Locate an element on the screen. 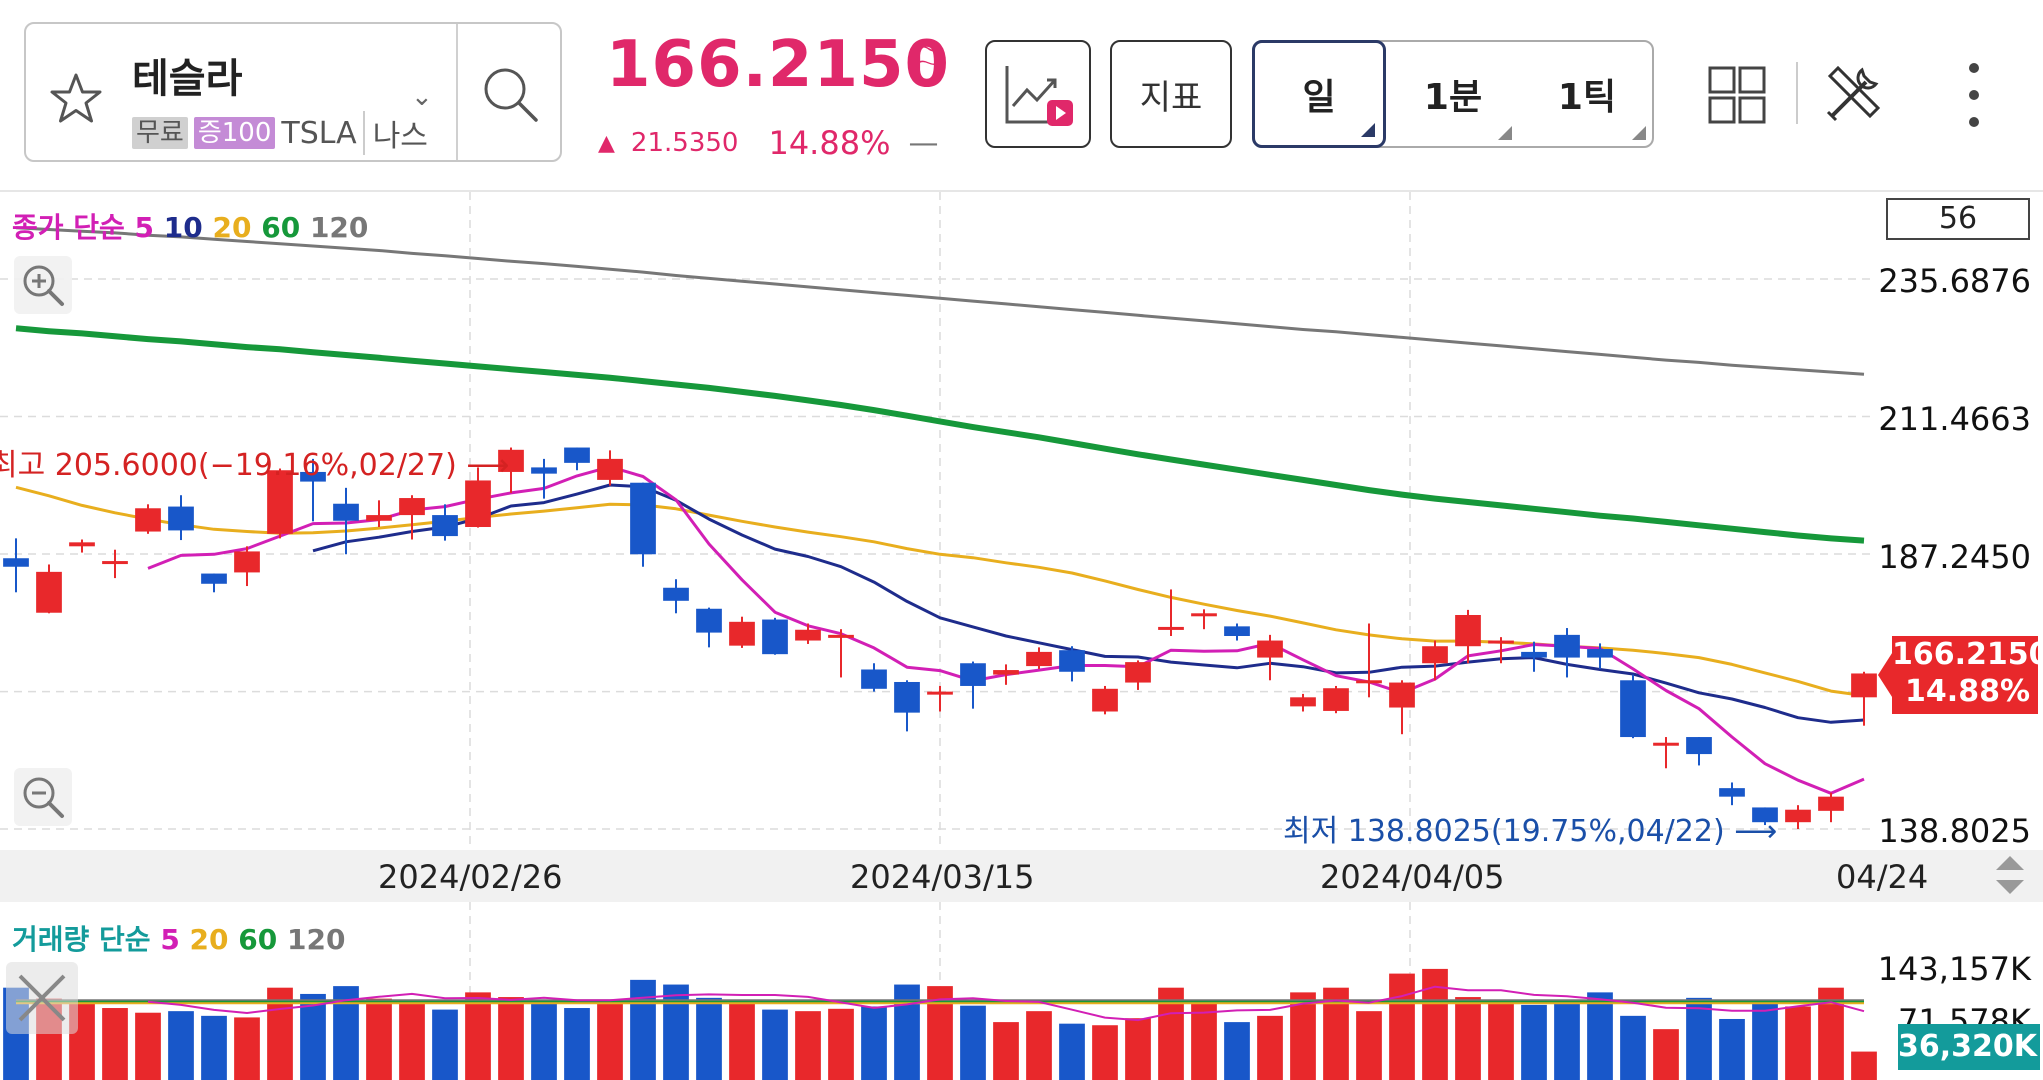 This screenshot has height=1080, width=2043. current-price: 166.2150 is located at coordinates (778, 65).